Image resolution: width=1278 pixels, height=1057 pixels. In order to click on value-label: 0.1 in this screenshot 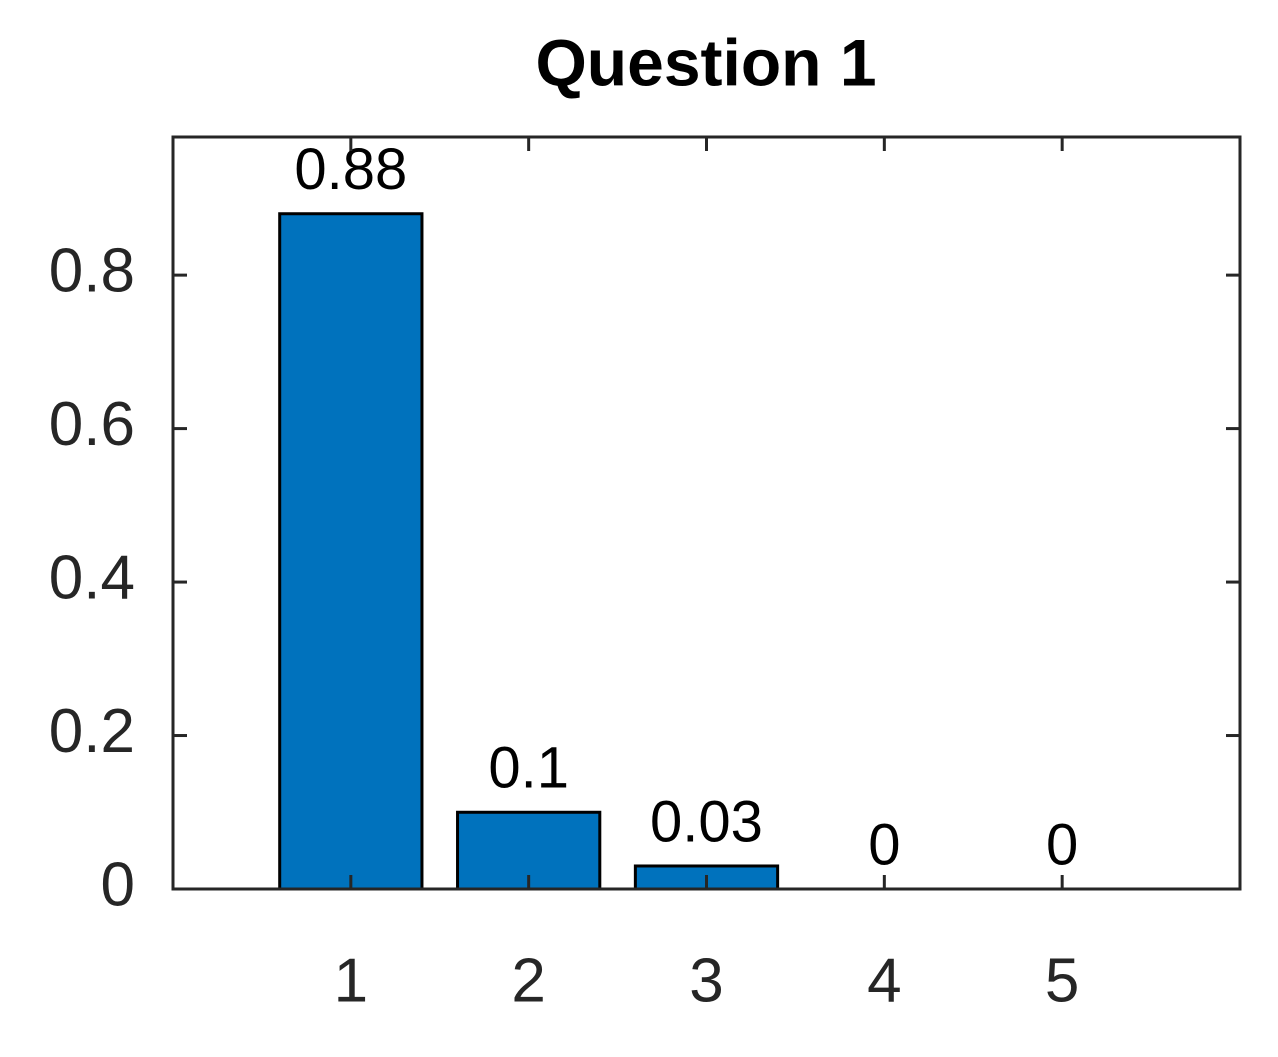, I will do `click(528, 768)`.